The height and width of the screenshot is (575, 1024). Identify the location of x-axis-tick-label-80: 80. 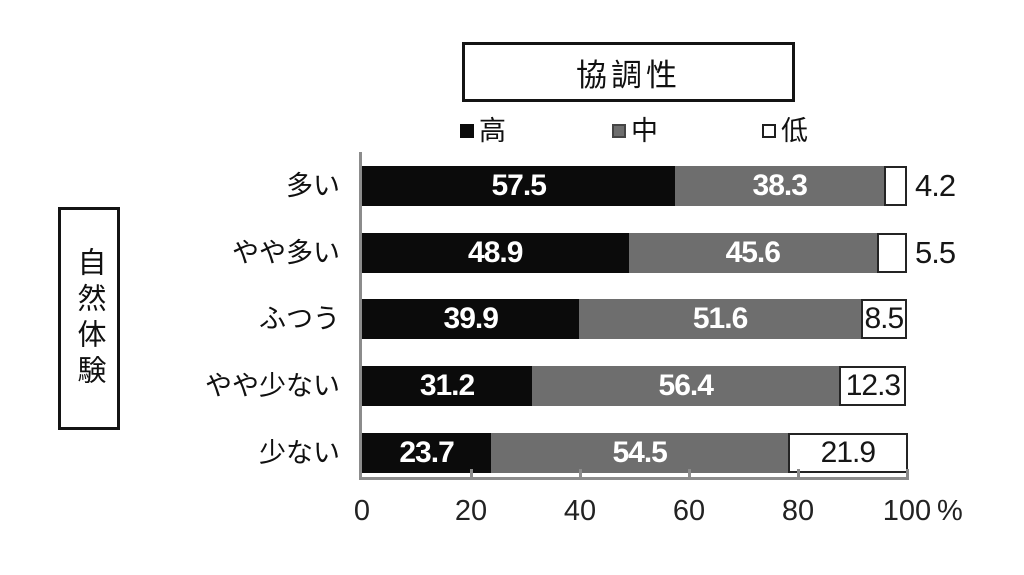
(798, 511).